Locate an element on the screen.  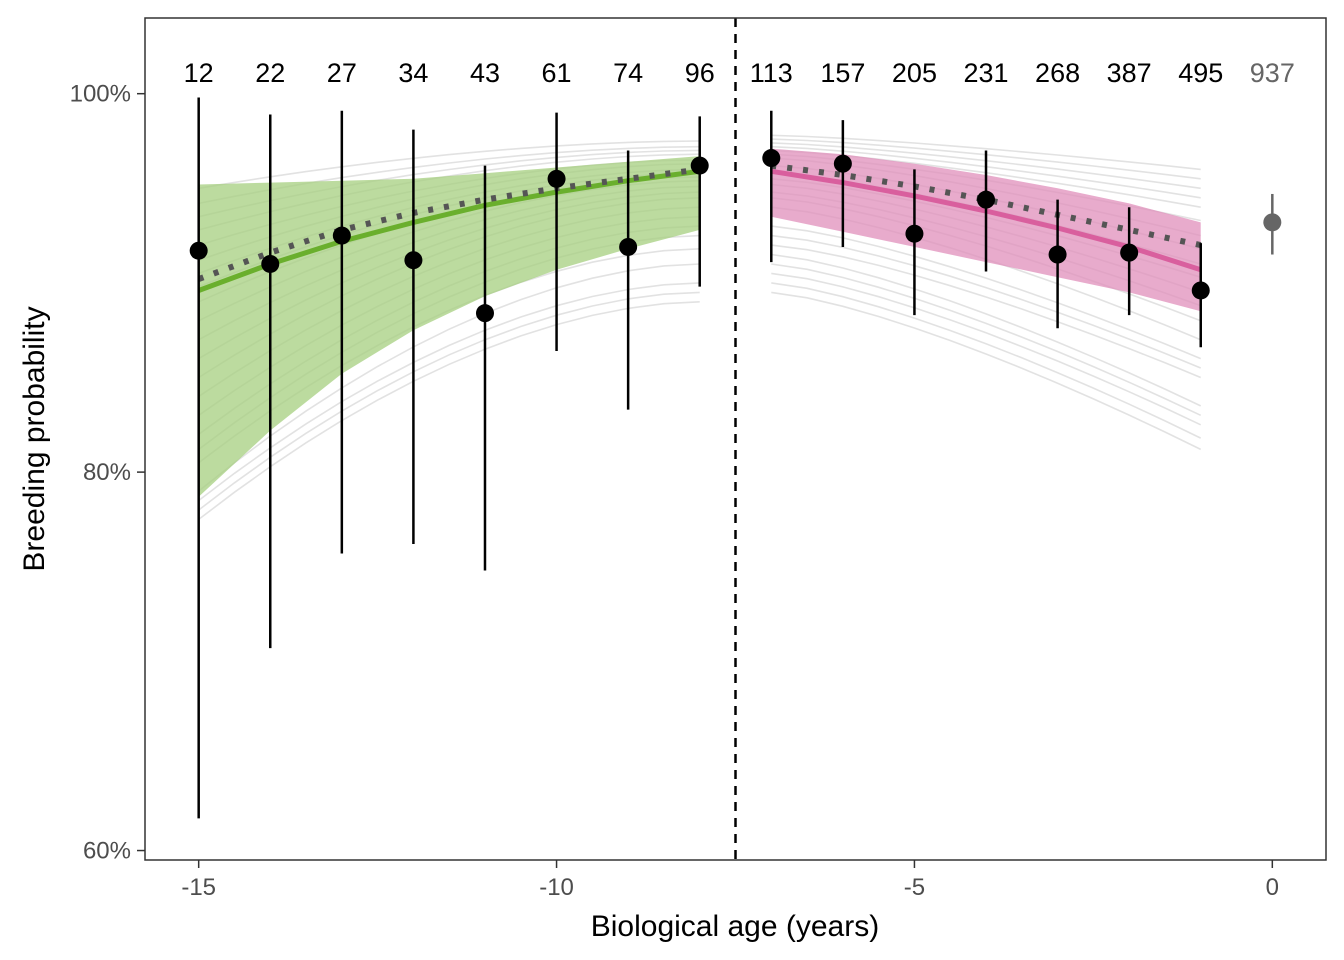
reference-point-marker is located at coordinates (1272, 222).